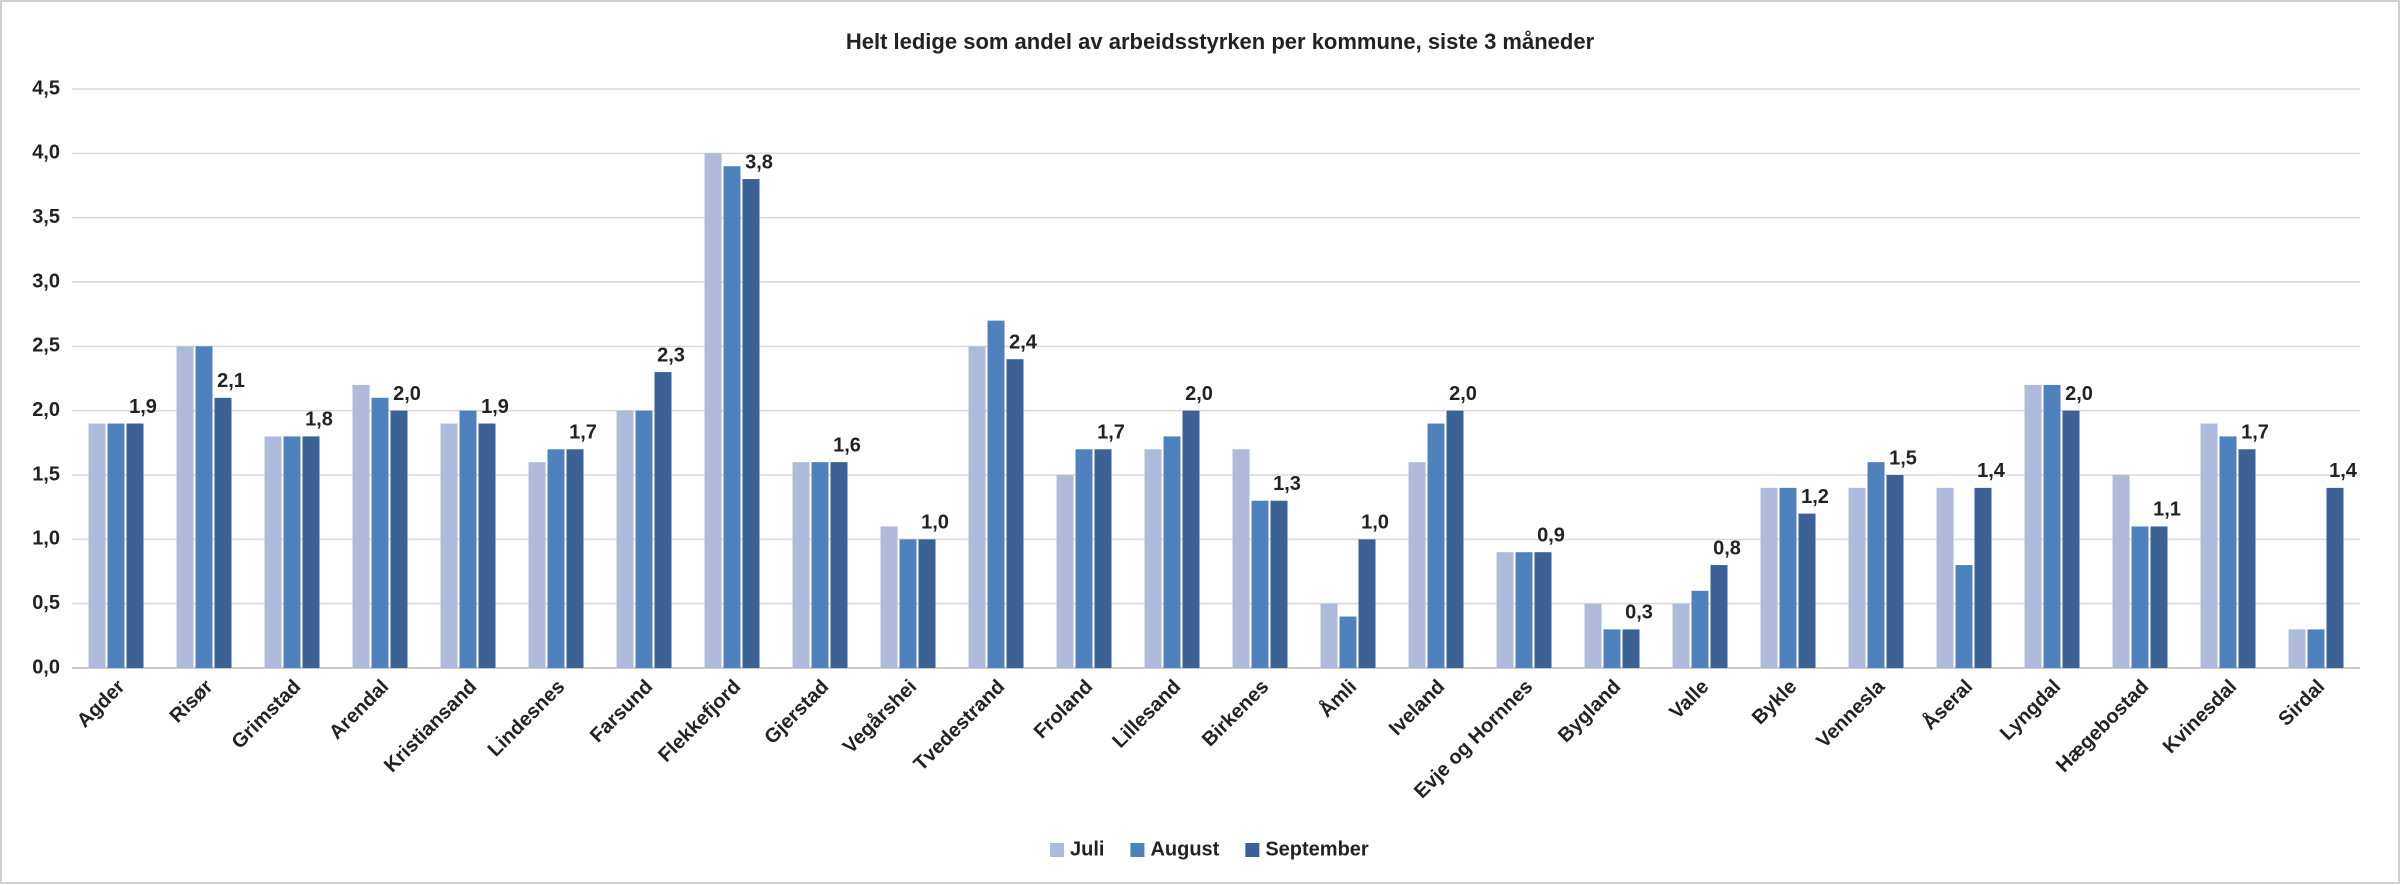 The width and height of the screenshot is (2402, 885). Describe the element at coordinates (847, 445) in the screenshot. I see `data-label: 1,6` at that location.